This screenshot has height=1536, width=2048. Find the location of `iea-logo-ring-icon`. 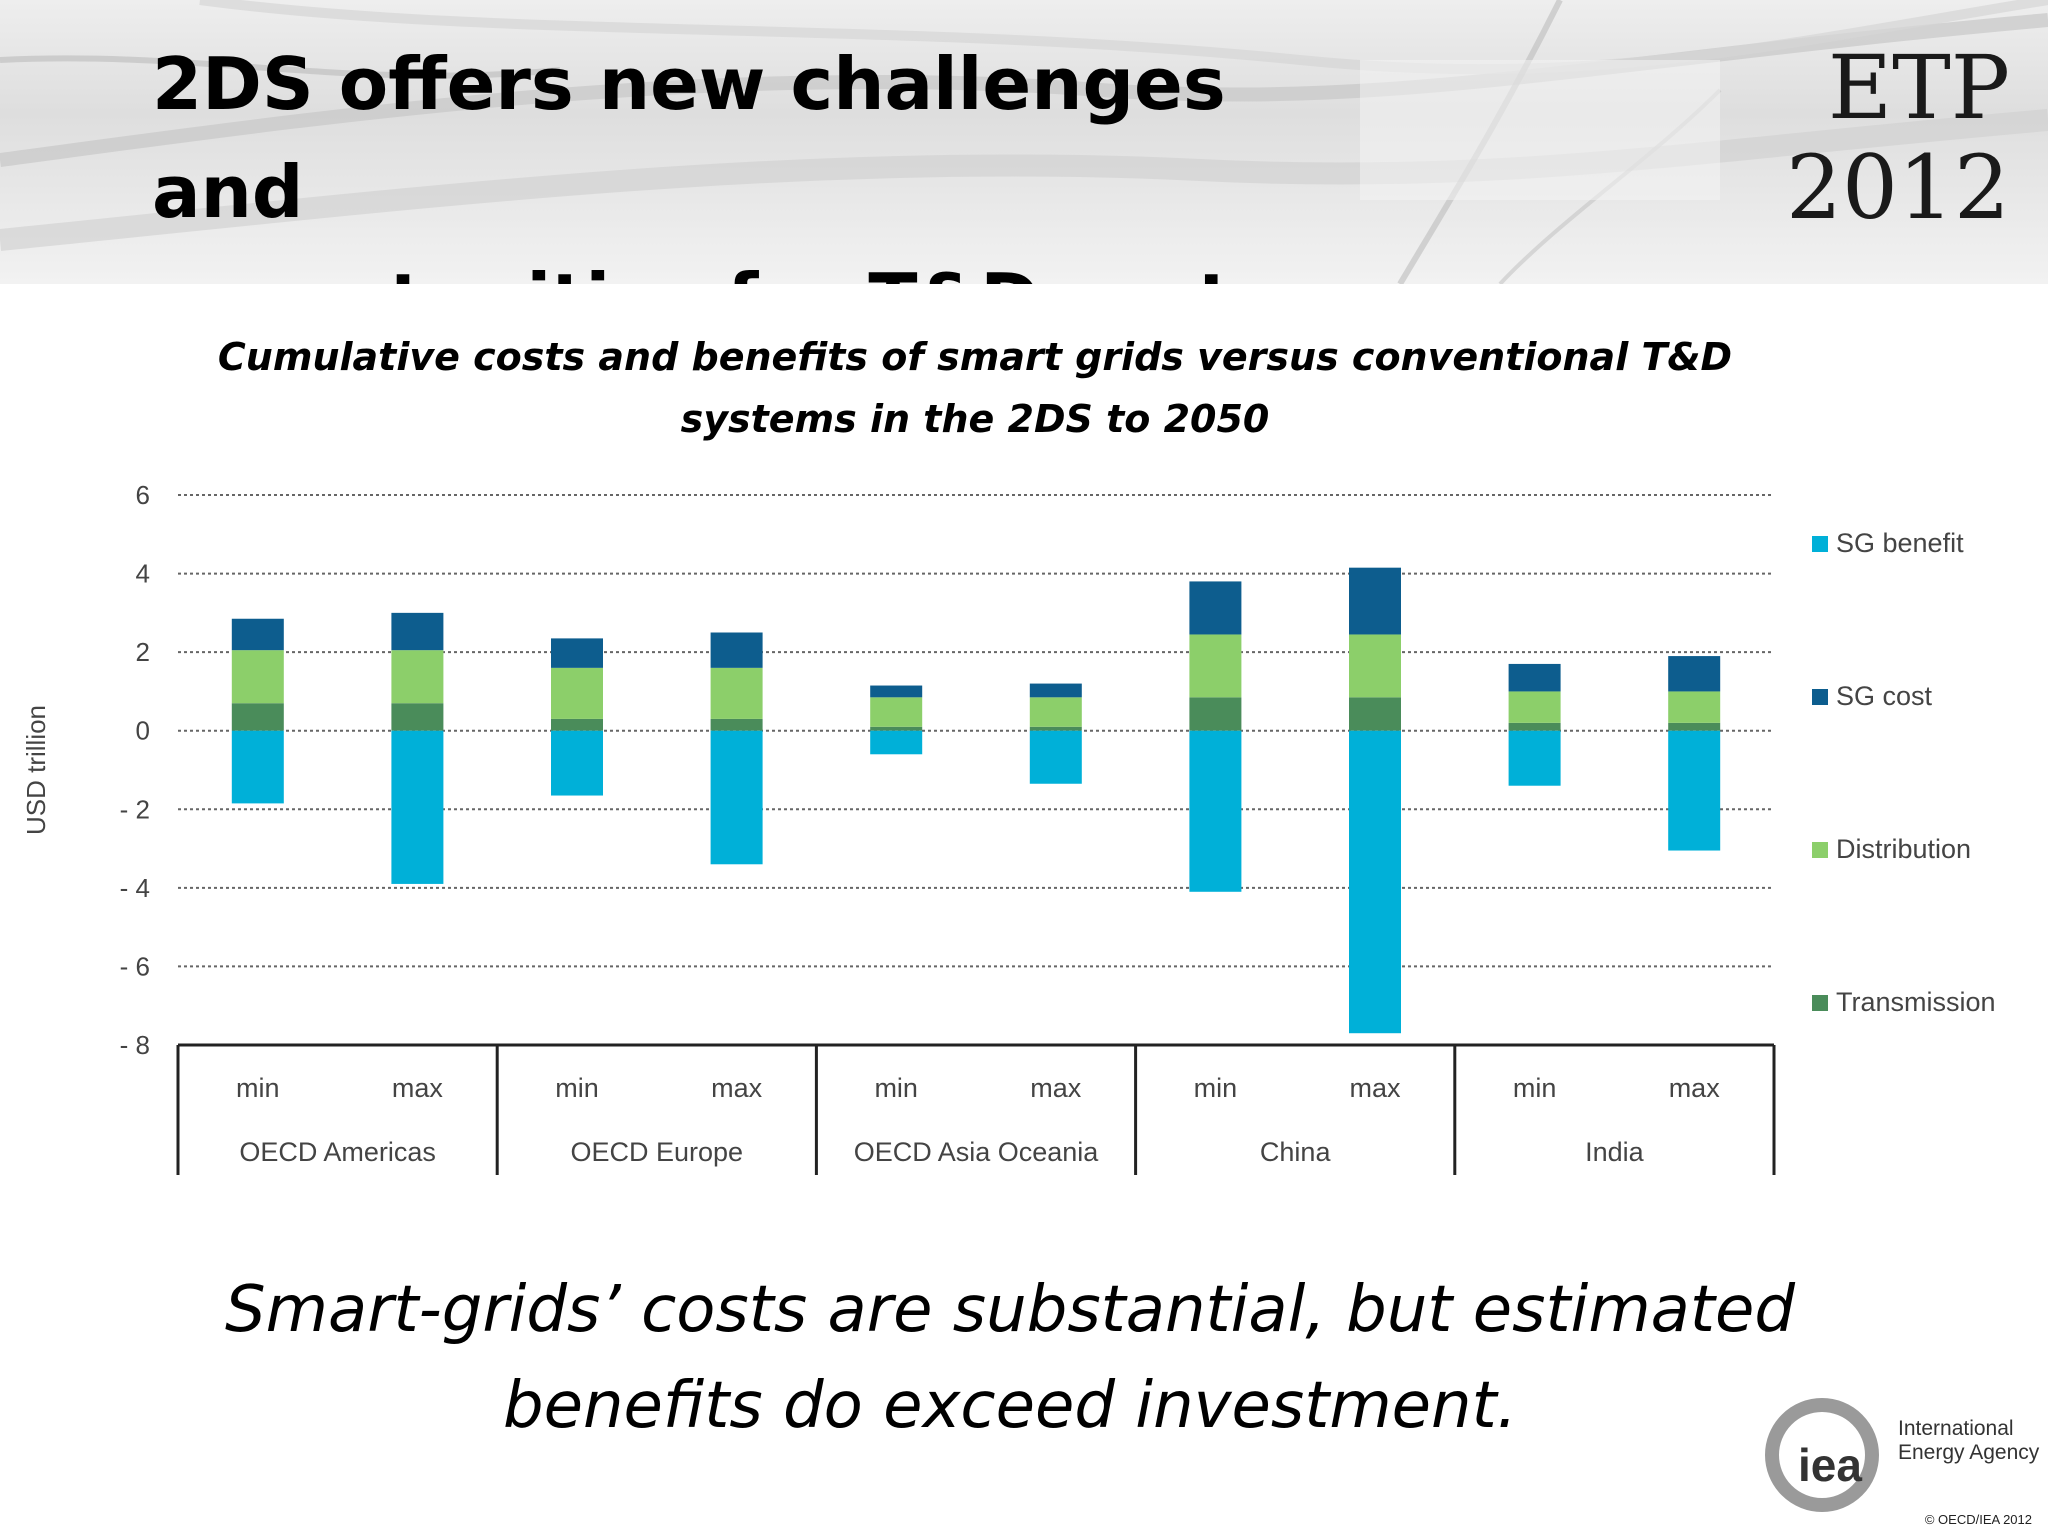

iea-logo-ring-icon is located at coordinates (1822, 1455).